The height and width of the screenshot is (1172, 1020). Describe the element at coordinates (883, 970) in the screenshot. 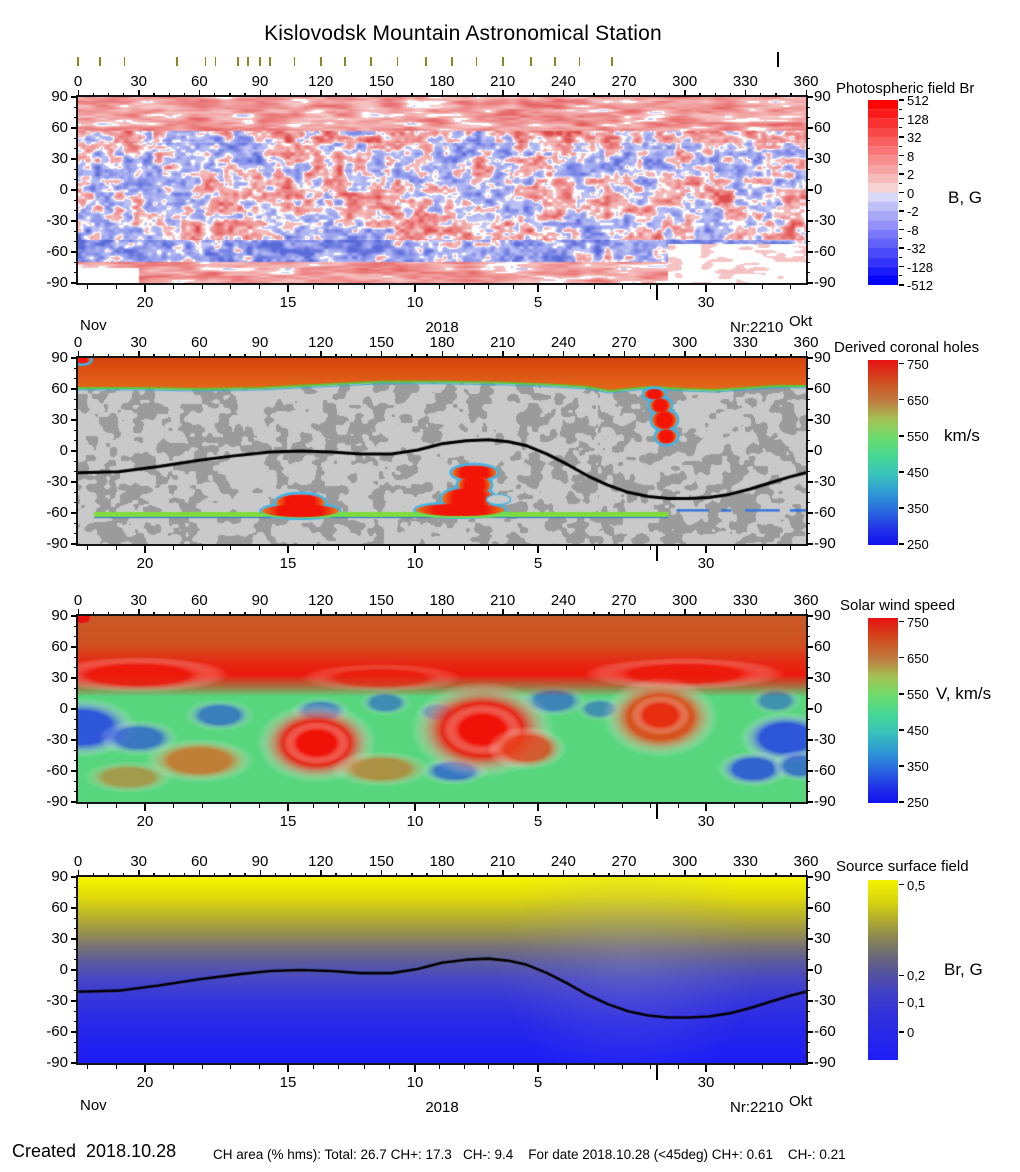

I see `colorbar-source-surface-field` at that location.